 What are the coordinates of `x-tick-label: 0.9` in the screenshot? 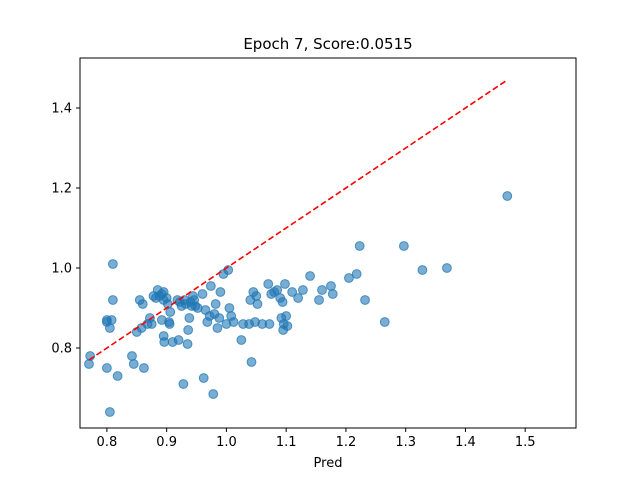 It's located at (166, 442).